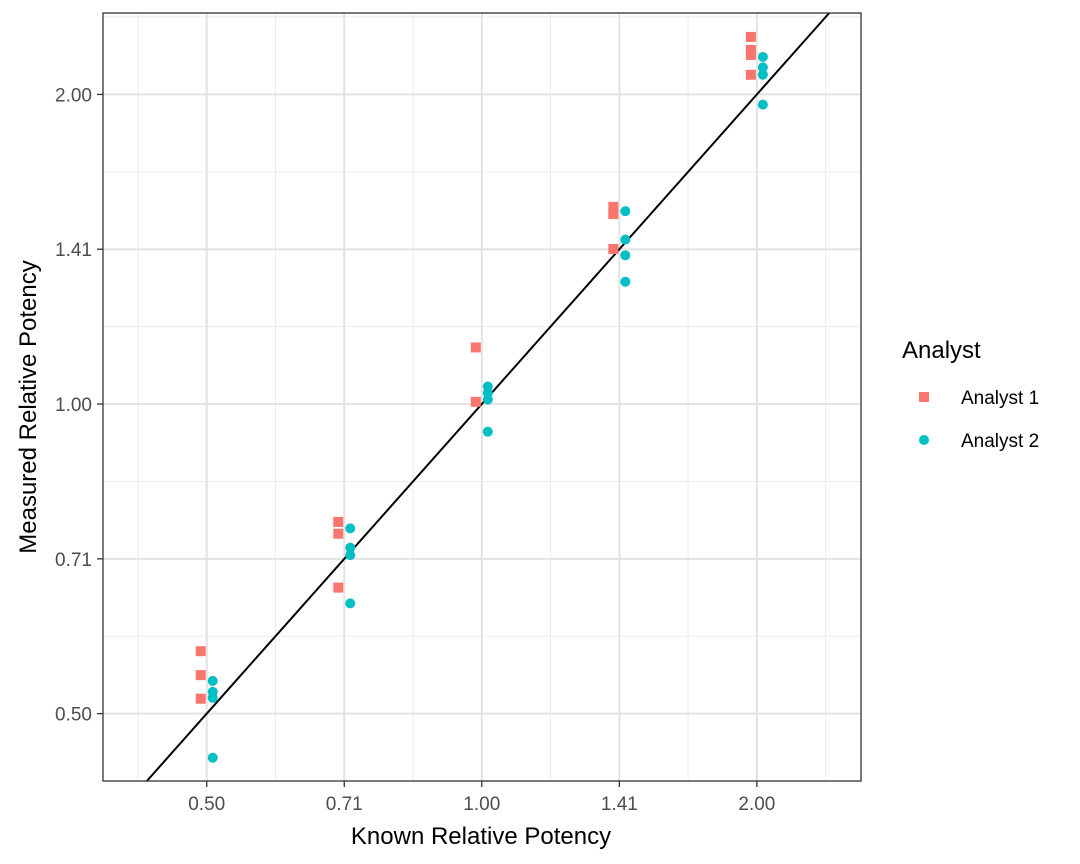  Describe the element at coordinates (28, 406) in the screenshot. I see `y-axis-title: Measured Relative Potency` at that location.